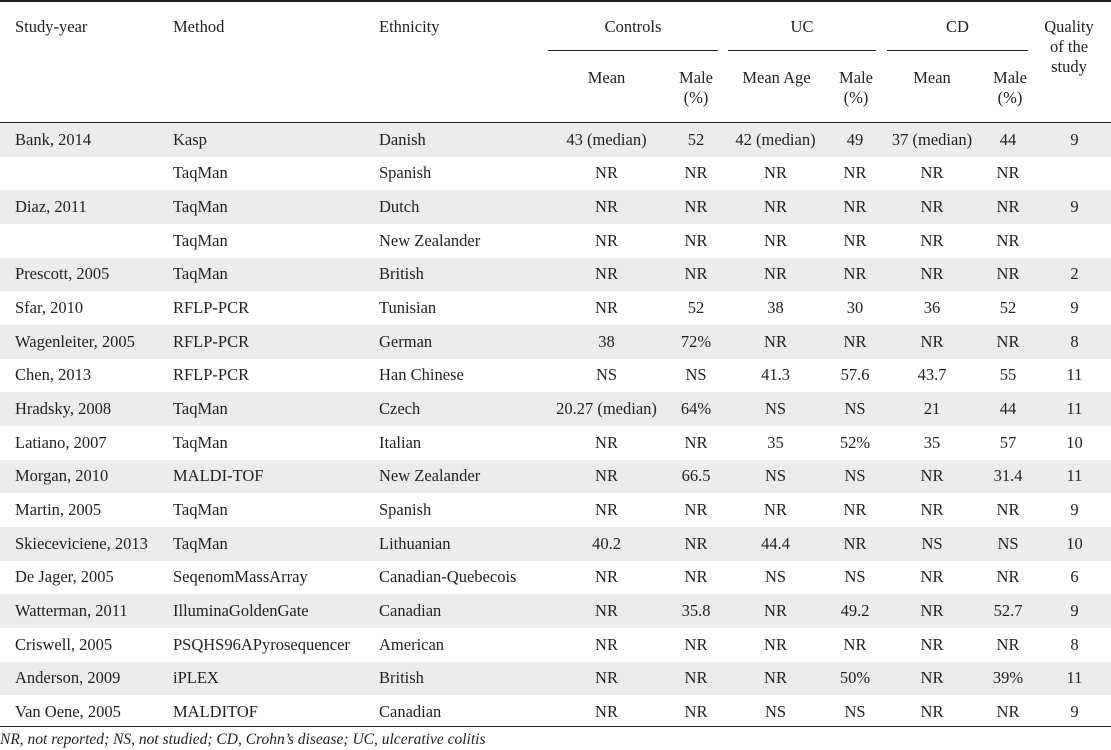 This screenshot has height=750, width=1111. Describe the element at coordinates (633, 26) in the screenshot. I see `header-controls: Controls` at that location.